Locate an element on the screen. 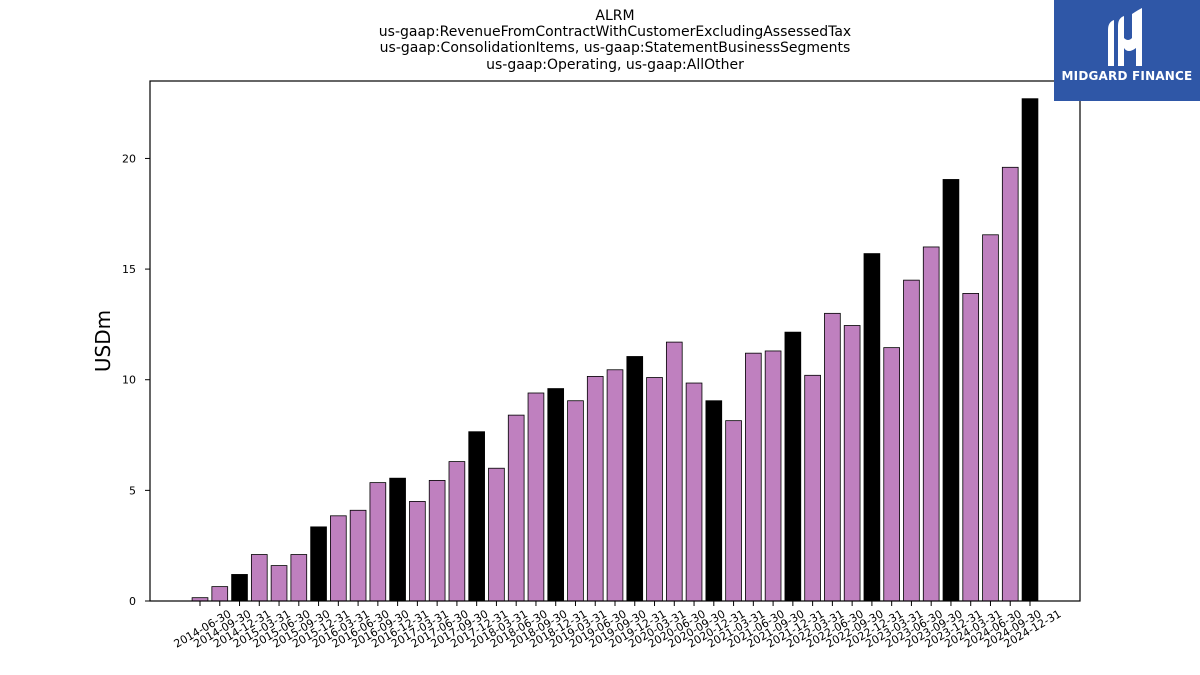 This screenshot has width=1200, height=675. y-axis-label: USDm is located at coordinates (103, 341).